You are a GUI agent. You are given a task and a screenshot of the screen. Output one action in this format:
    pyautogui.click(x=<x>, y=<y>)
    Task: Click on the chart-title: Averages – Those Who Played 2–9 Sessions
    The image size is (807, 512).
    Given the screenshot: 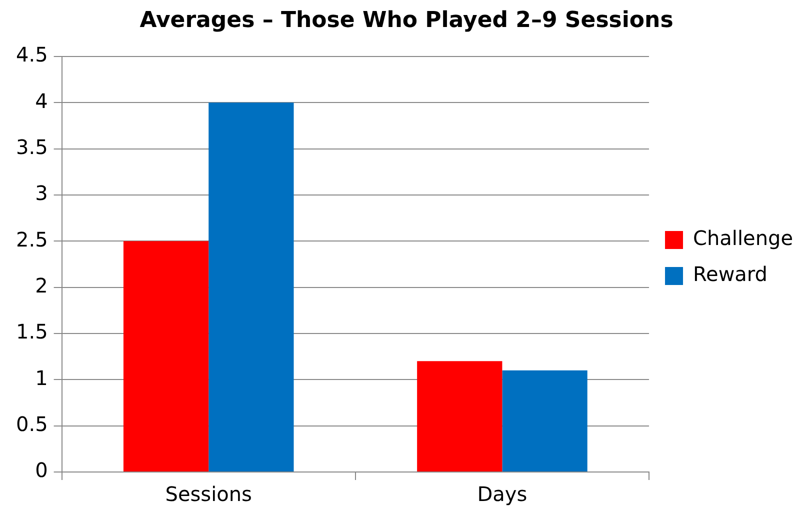 What is the action you would take?
    pyautogui.click(x=407, y=20)
    